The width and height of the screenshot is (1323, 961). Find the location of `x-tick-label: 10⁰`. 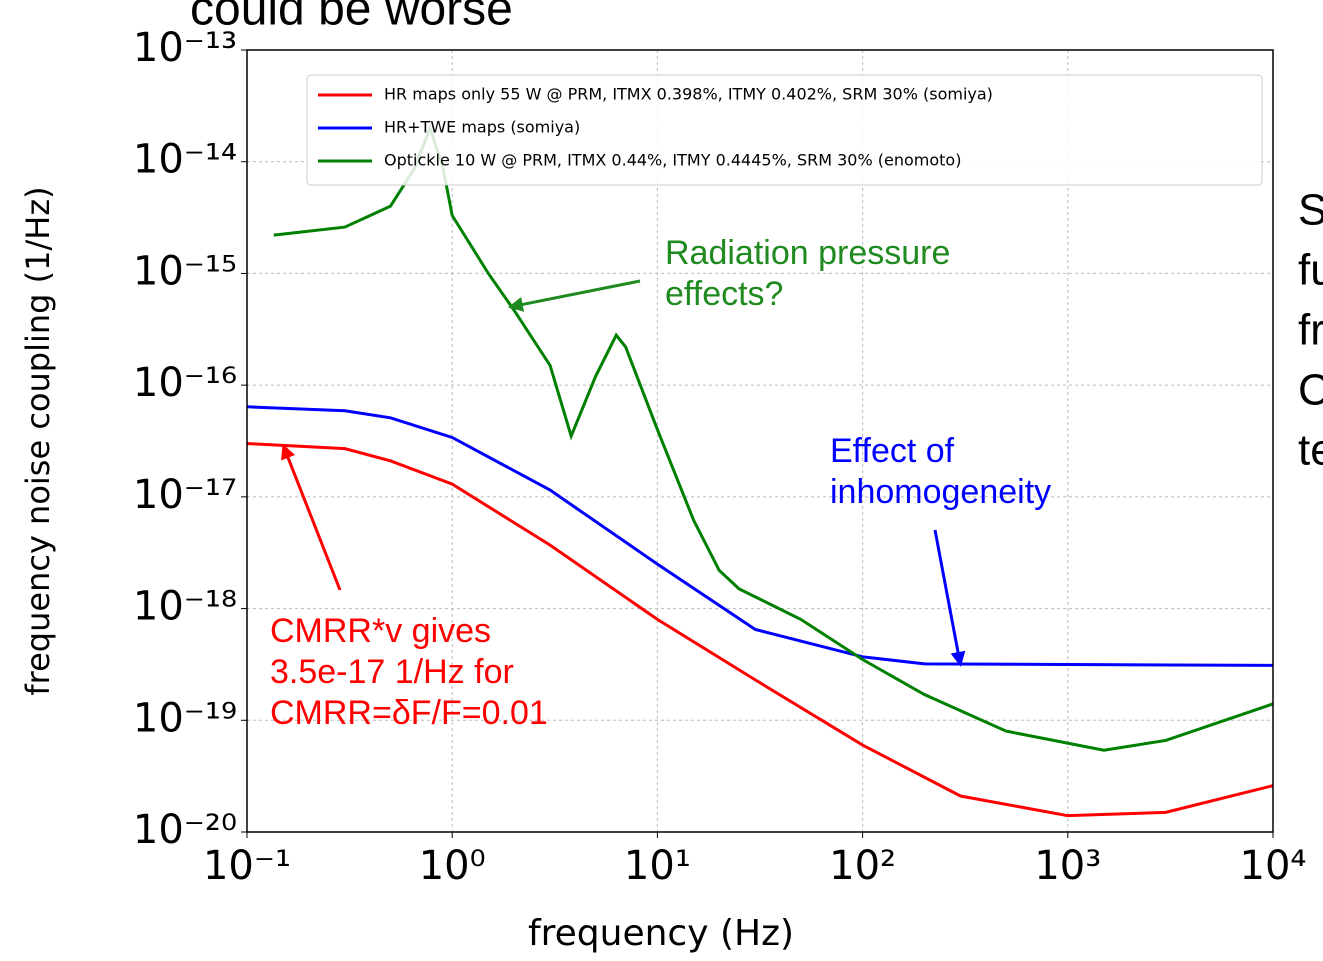

x-tick-label: 10⁰ is located at coordinates (452, 866).